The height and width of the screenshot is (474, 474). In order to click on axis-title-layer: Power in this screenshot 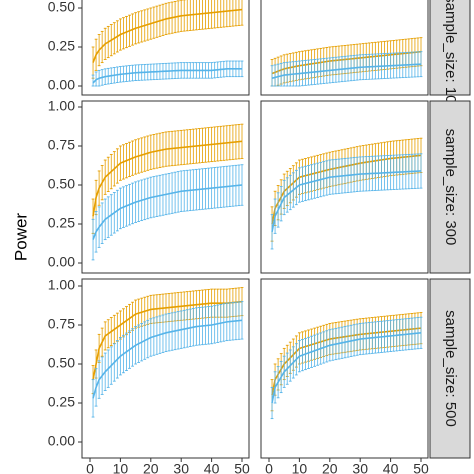, I will do `click(20, 237)`.